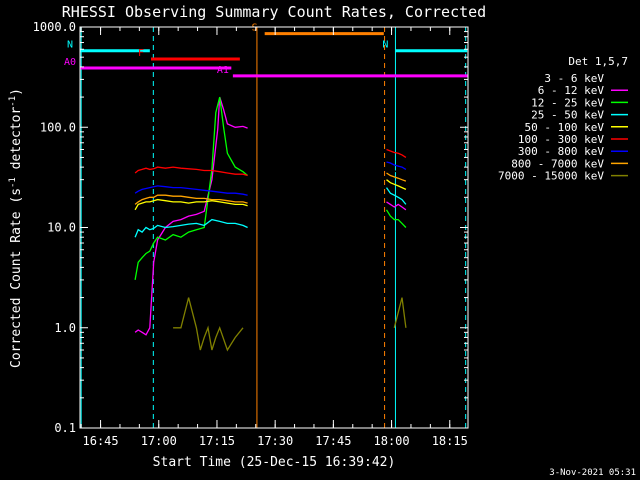 The width and height of the screenshot is (640, 480). I want to click on y-tick-label-2: 10.0, so click(61, 228).